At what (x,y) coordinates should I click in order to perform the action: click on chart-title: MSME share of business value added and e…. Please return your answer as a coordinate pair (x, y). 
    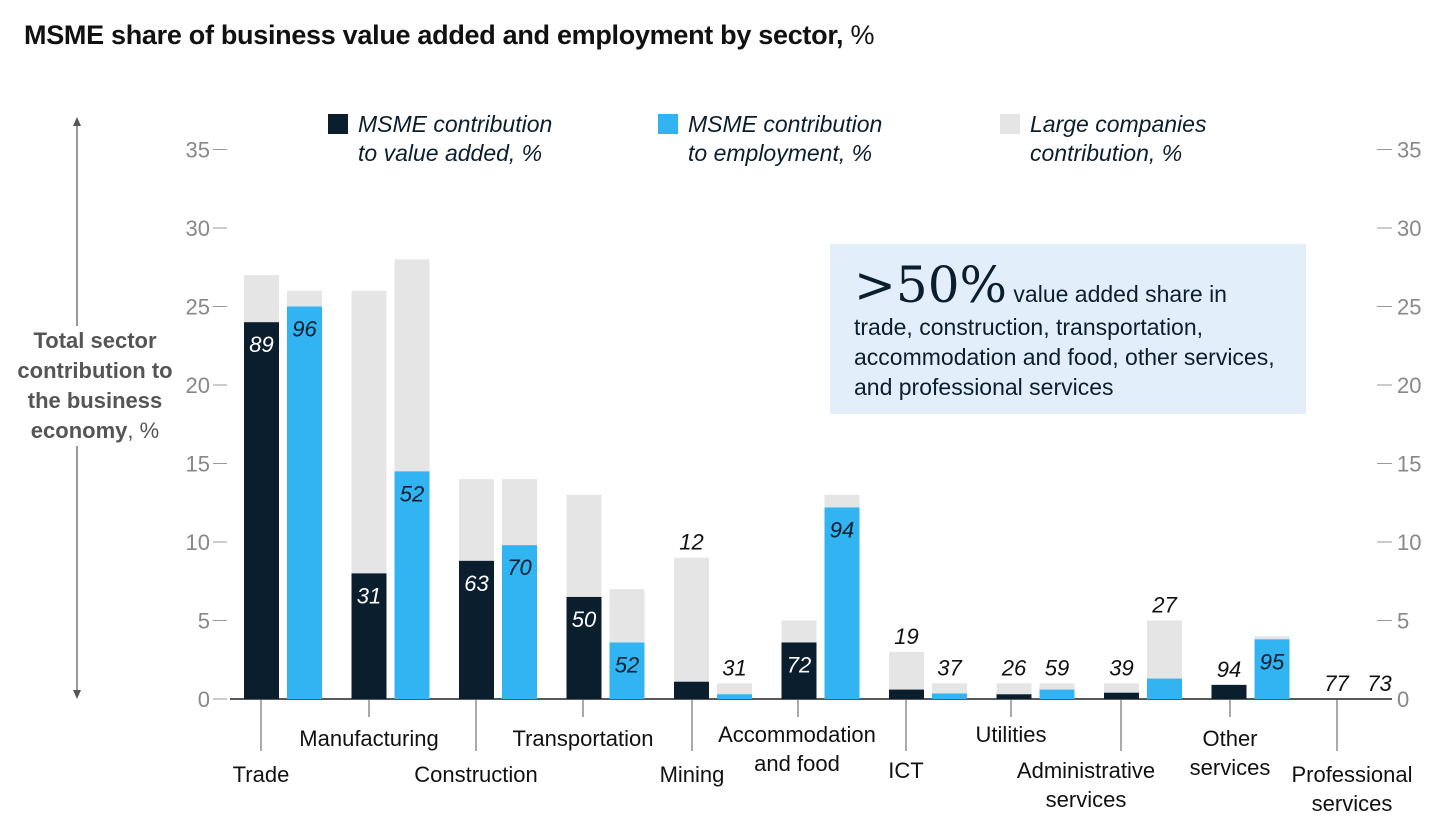
    Looking at the image, I should click on (449, 35).